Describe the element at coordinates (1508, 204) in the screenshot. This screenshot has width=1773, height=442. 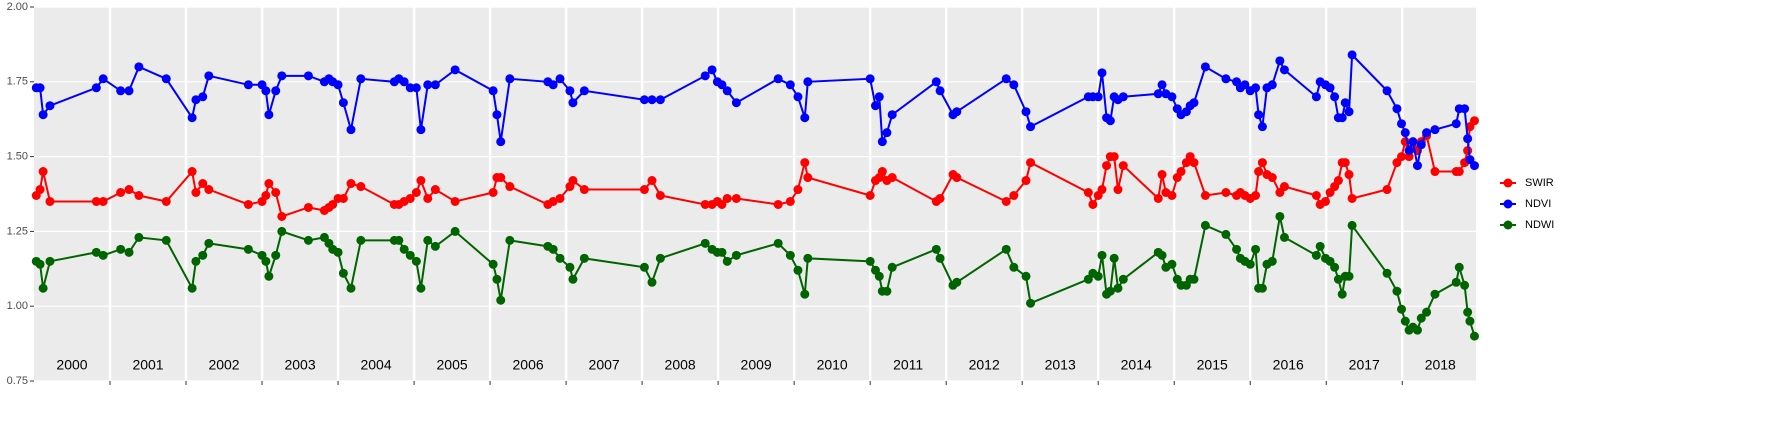
I see `legend-key` at that location.